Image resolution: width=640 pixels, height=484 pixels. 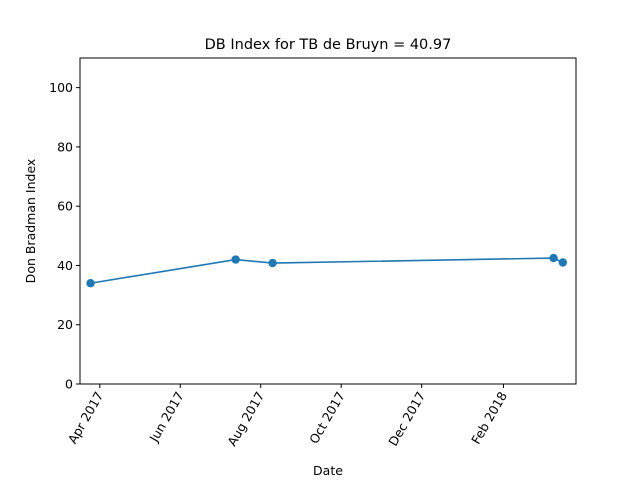 I want to click on series-line, so click(x=327, y=271).